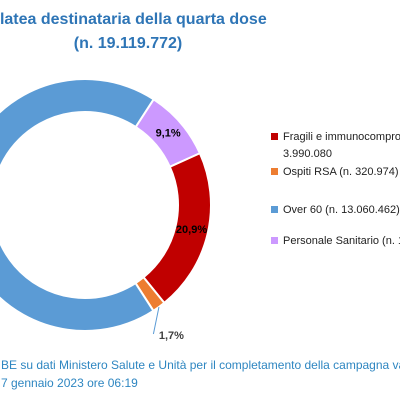 The image size is (400, 400). What do you see at coordinates (307, 154) in the screenshot?
I see `legend-label: 3.990.080` at bounding box center [307, 154].